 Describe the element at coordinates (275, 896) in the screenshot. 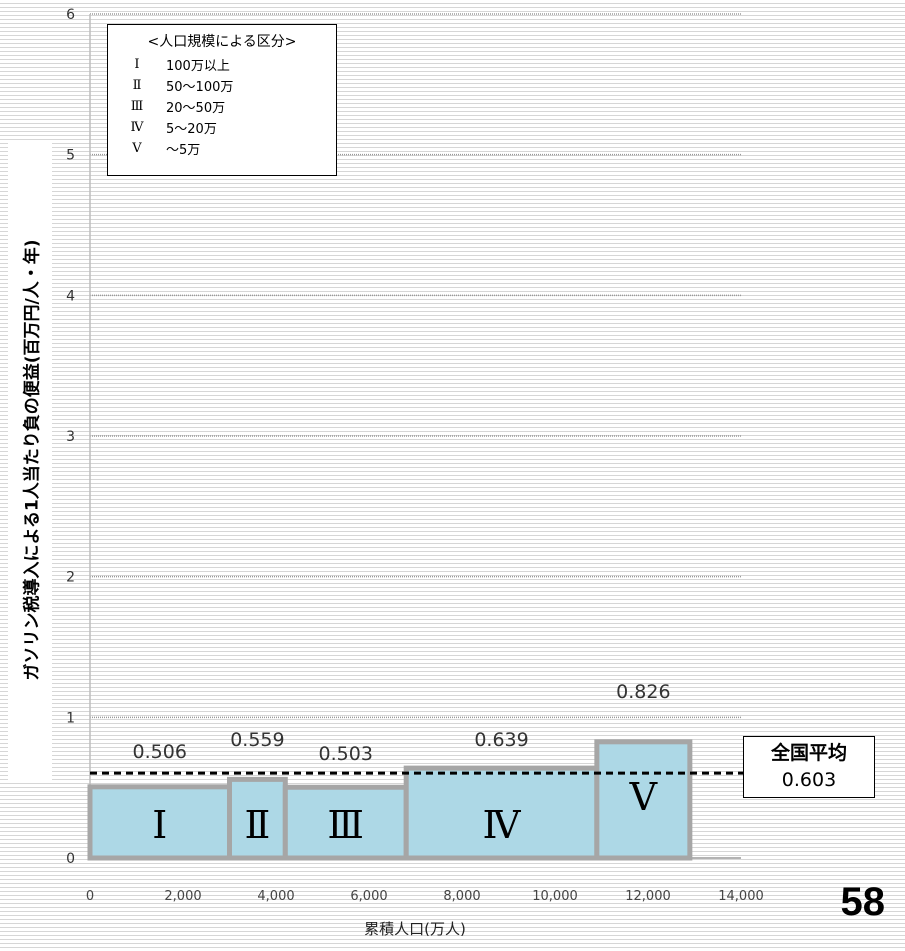

I see `x-tick-label: 4,000` at that location.